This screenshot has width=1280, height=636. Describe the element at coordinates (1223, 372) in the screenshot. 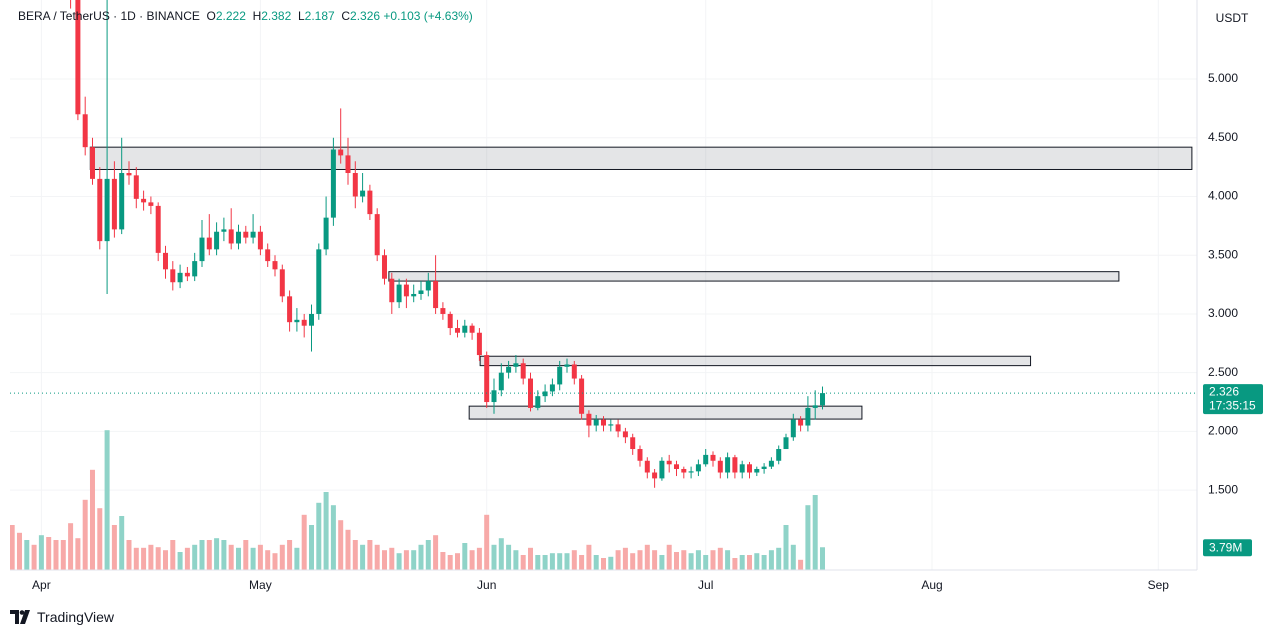

I see `y-tick-label: 2.500` at that location.